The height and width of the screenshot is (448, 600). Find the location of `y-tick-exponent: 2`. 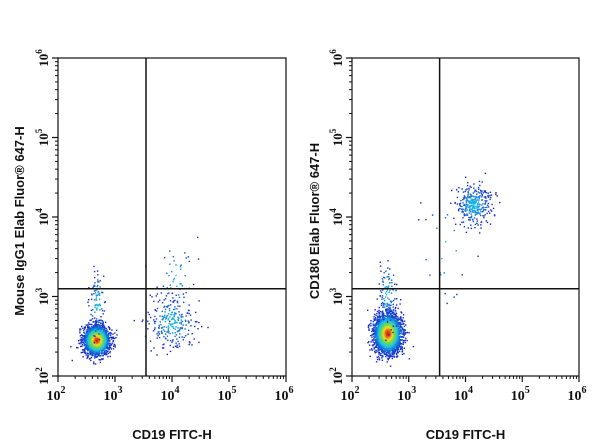

y-tick-exponent: 2 is located at coordinates (39, 369).